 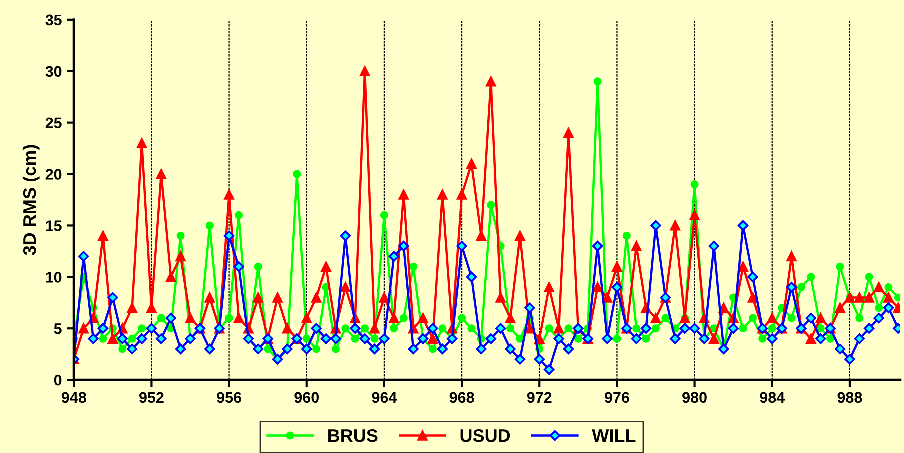 What do you see at coordinates (54, 226) in the screenshot?
I see `y-tick-label: 15` at bounding box center [54, 226].